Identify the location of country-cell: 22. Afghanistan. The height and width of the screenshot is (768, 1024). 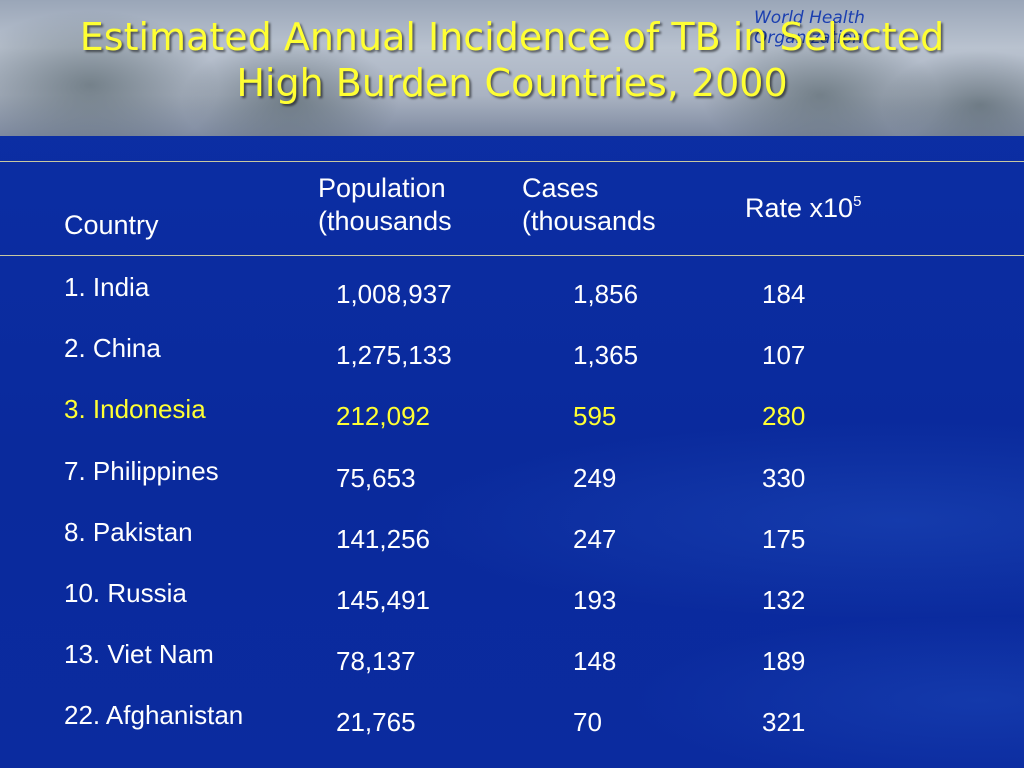
(154, 715).